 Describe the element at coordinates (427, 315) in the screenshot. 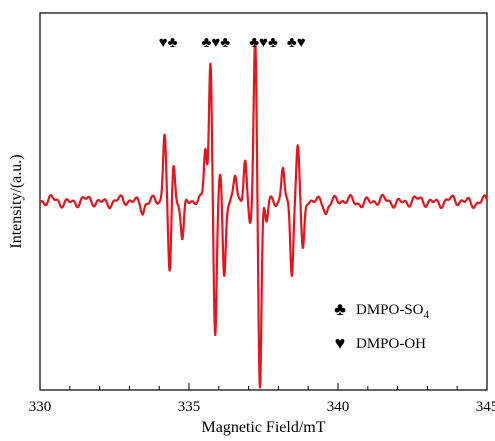

I see `legend-label-subscript: 4` at that location.